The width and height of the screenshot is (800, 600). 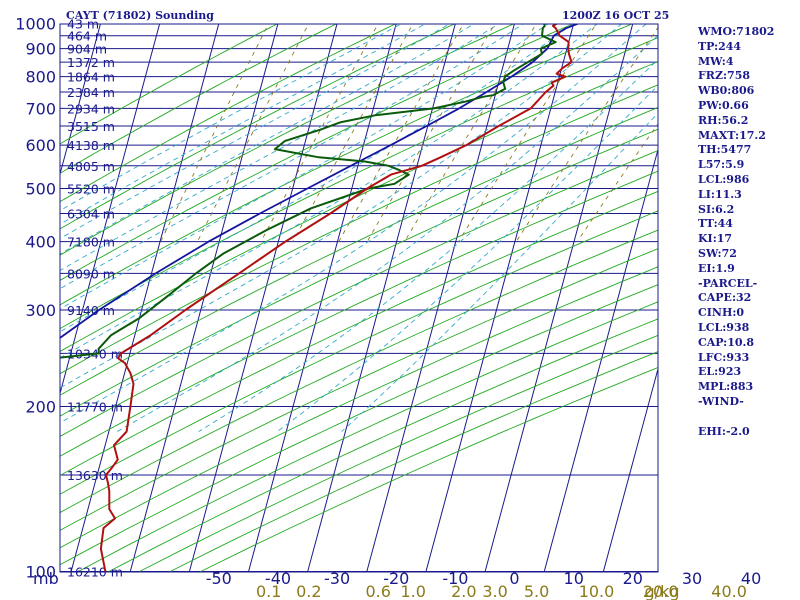 I want to click on height-label: 6304 m, so click(x=91, y=214).